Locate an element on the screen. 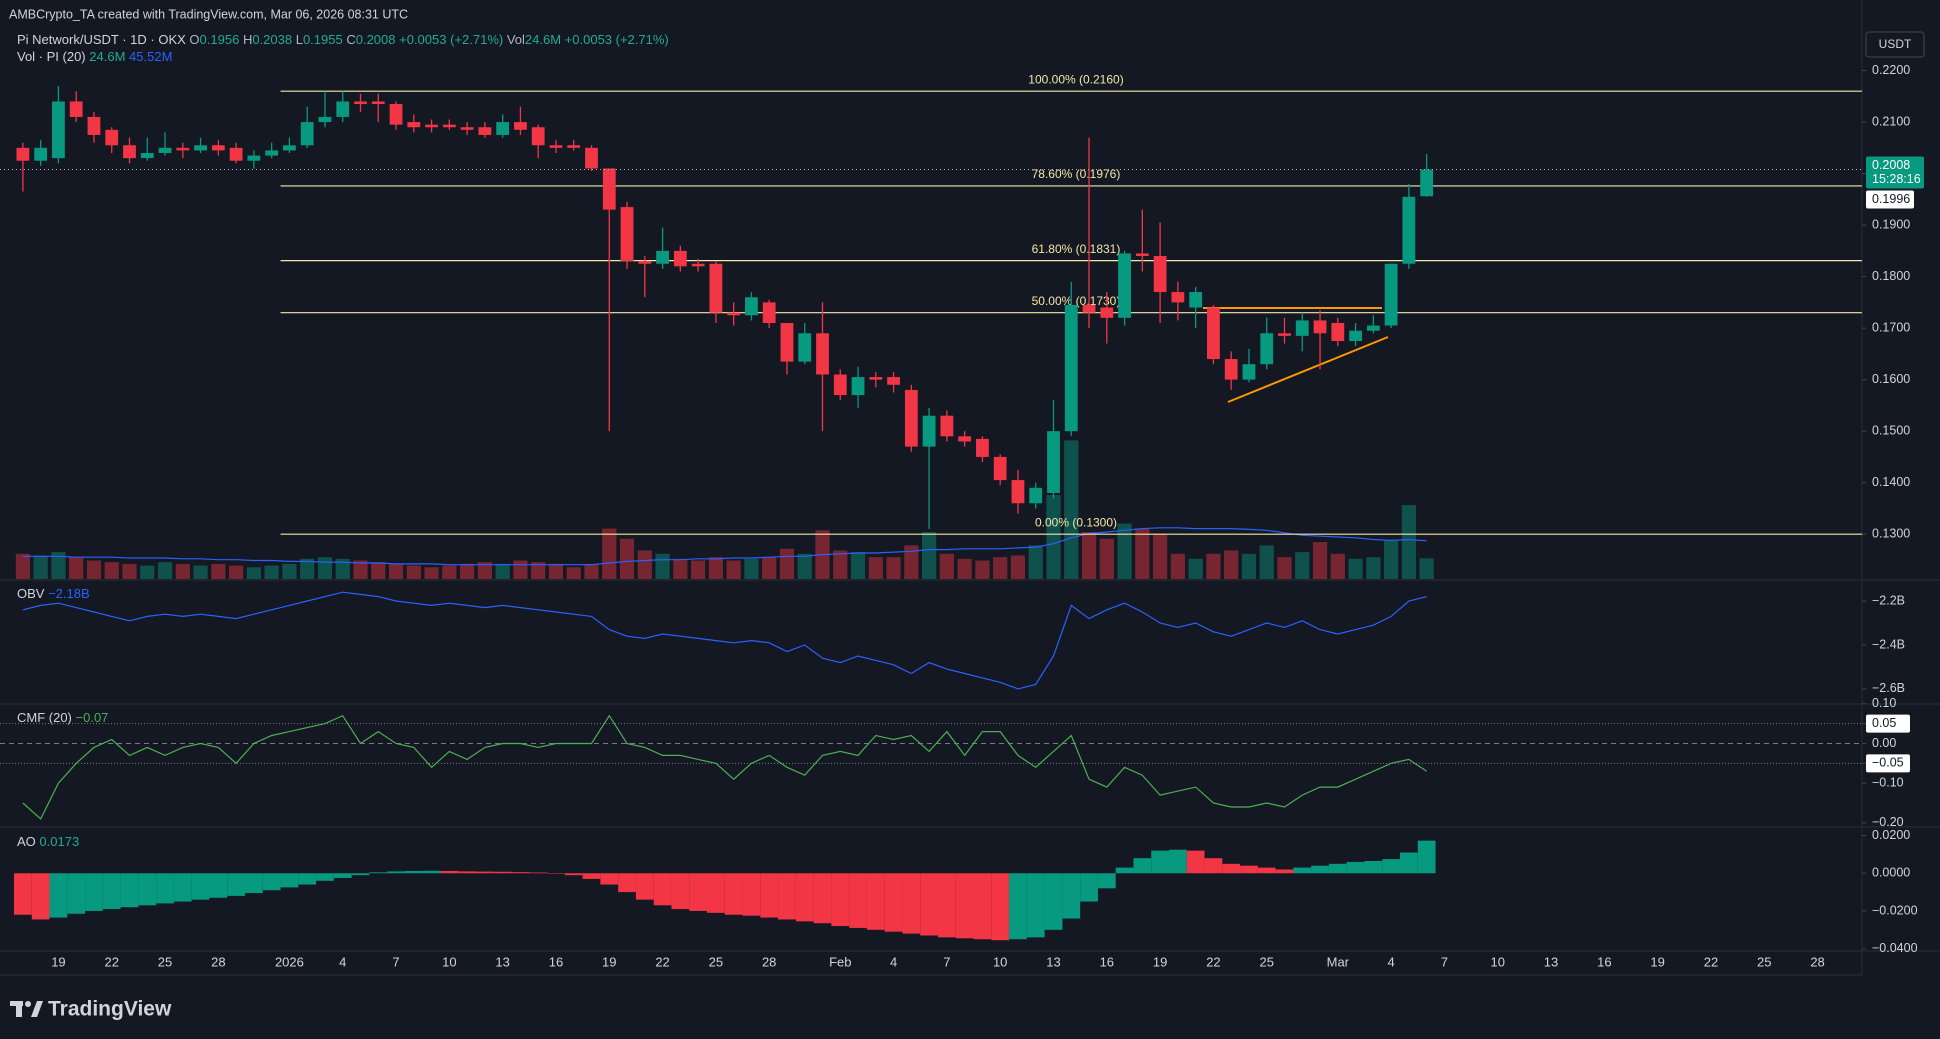  volume-legend-ma: 45.52M is located at coordinates (150, 56).